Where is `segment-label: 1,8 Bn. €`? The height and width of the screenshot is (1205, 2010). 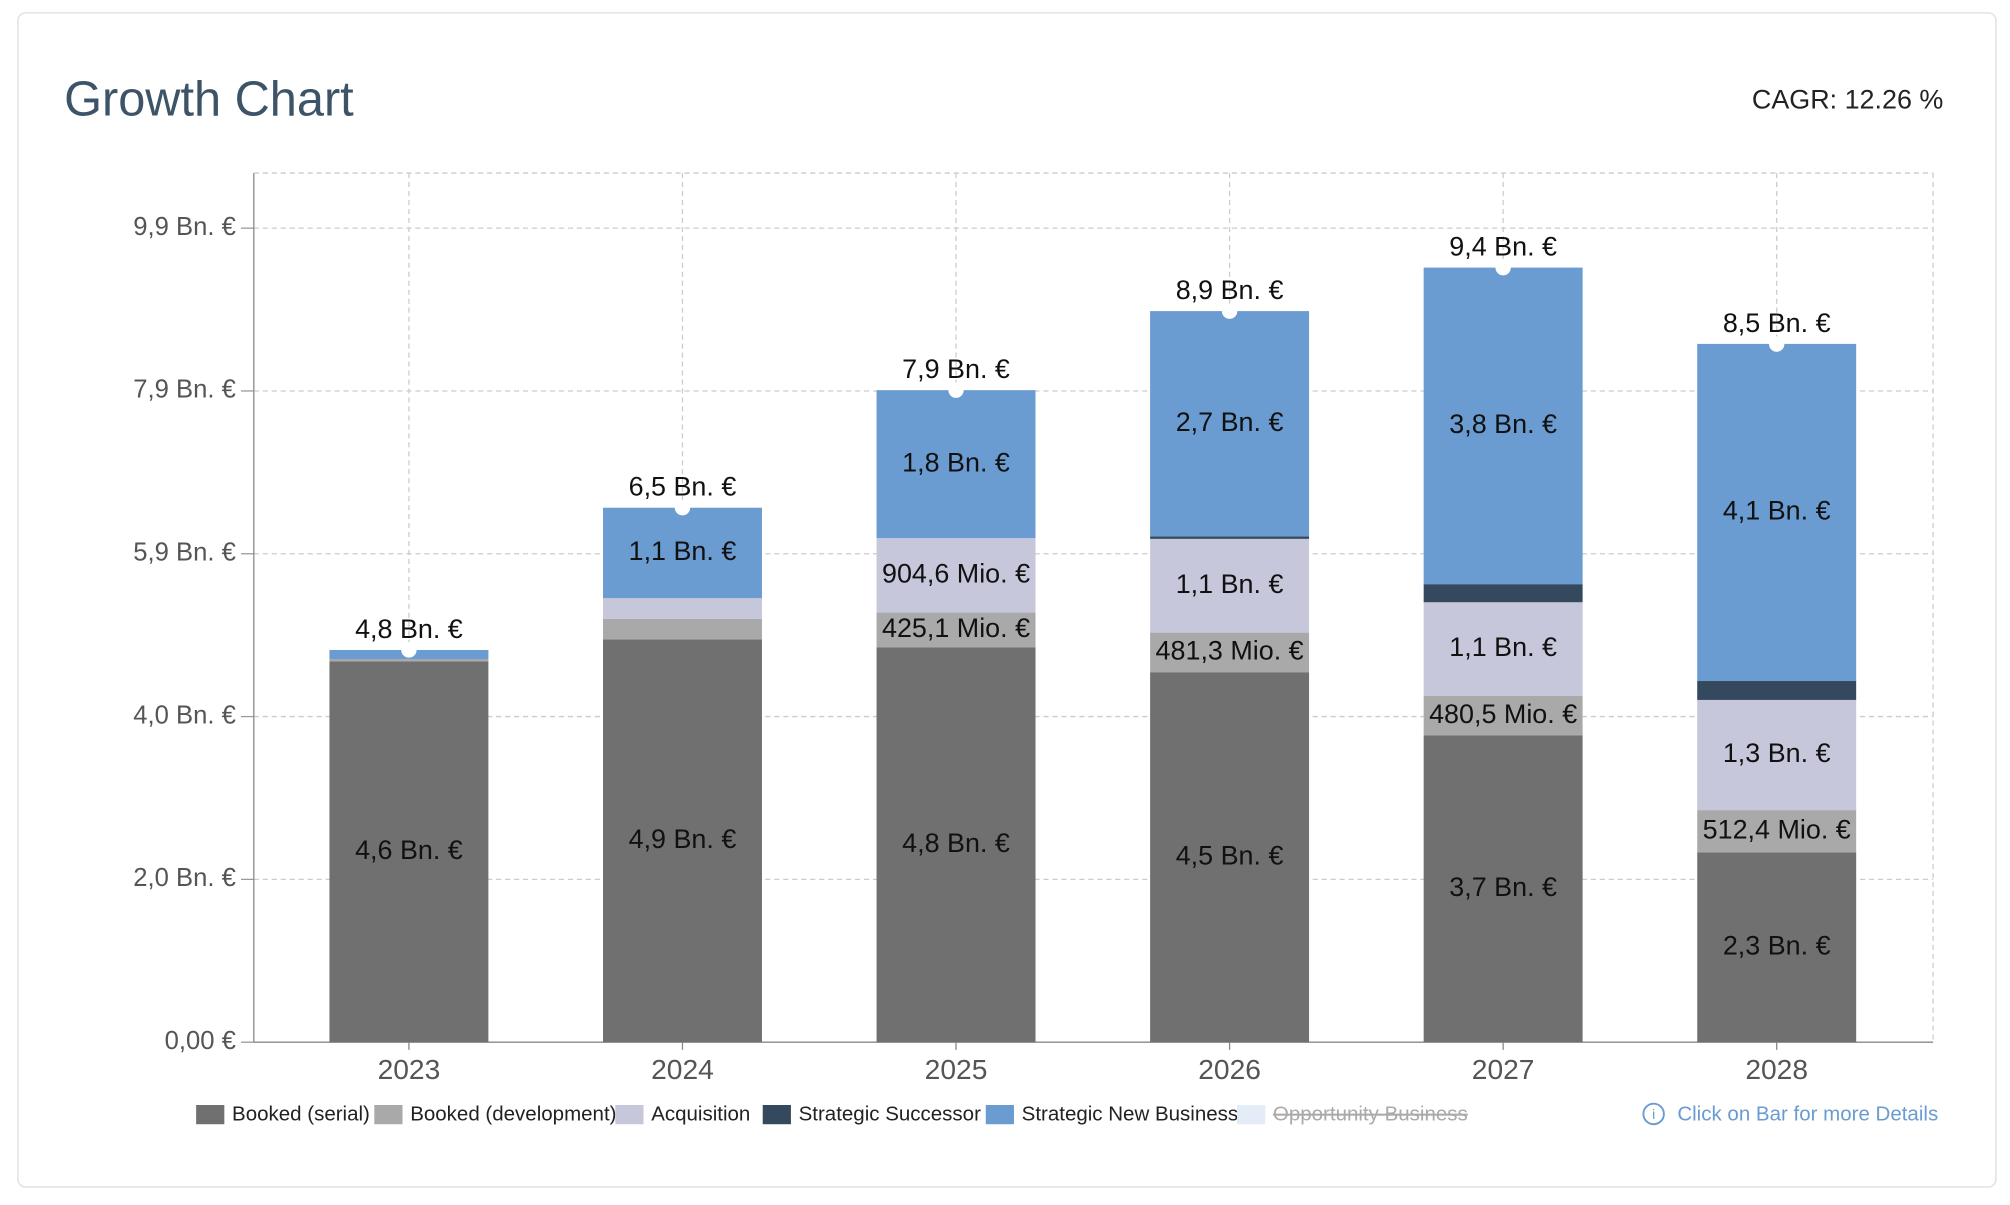 segment-label: 1,8 Bn. € is located at coordinates (956, 462).